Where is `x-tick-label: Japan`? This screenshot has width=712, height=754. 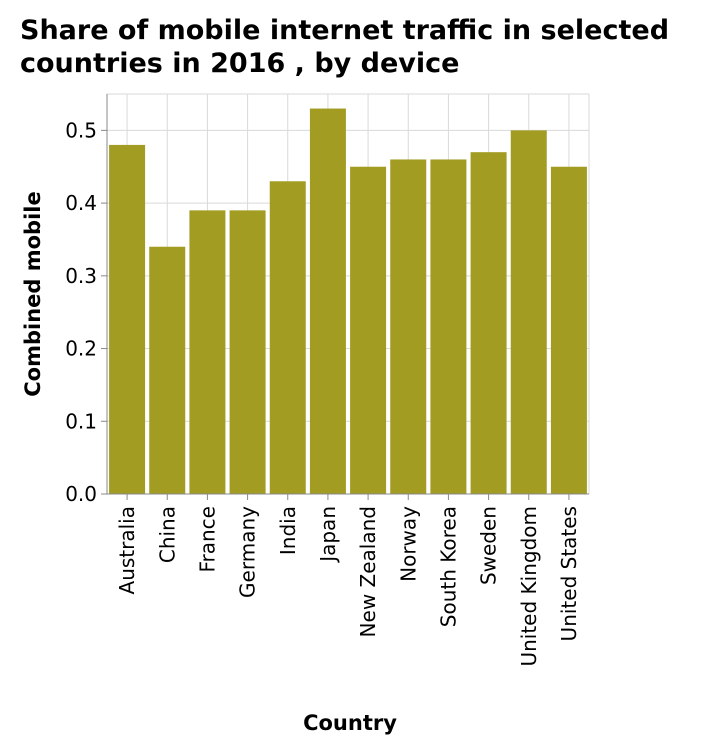
x-tick-label: Japan is located at coordinates (328, 535).